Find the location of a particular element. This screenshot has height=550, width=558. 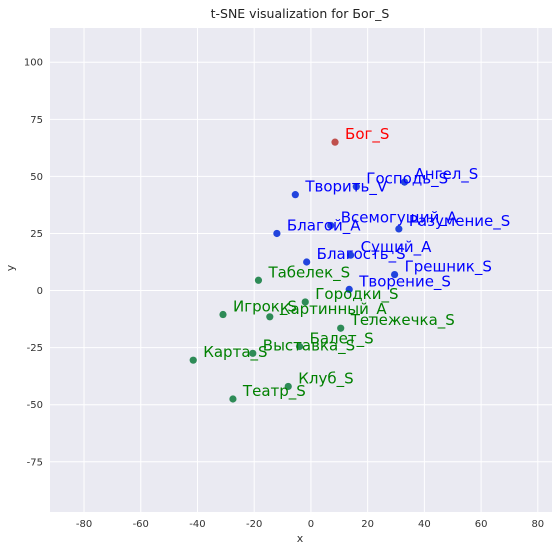

point-label: Картинный_A is located at coordinates (334, 309).